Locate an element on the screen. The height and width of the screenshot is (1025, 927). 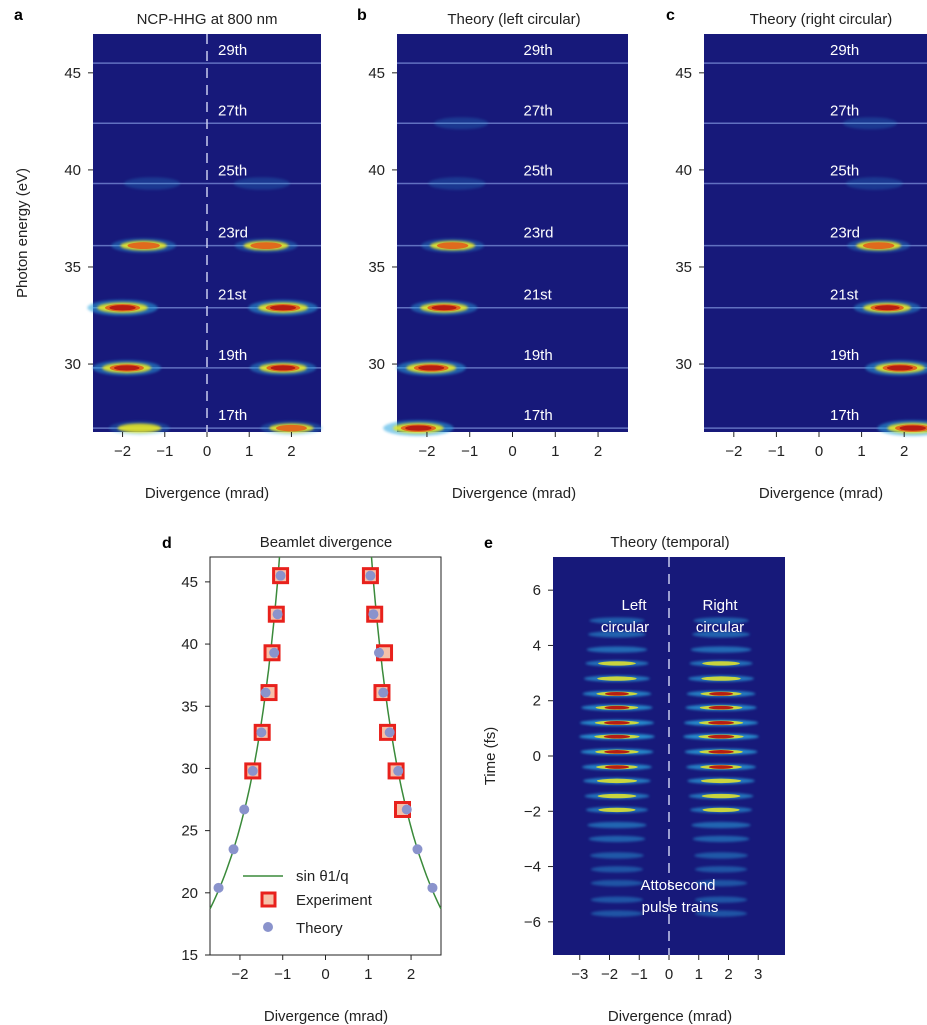
panel-e-ylabel: Time (fs) is located at coordinates (490, 756).